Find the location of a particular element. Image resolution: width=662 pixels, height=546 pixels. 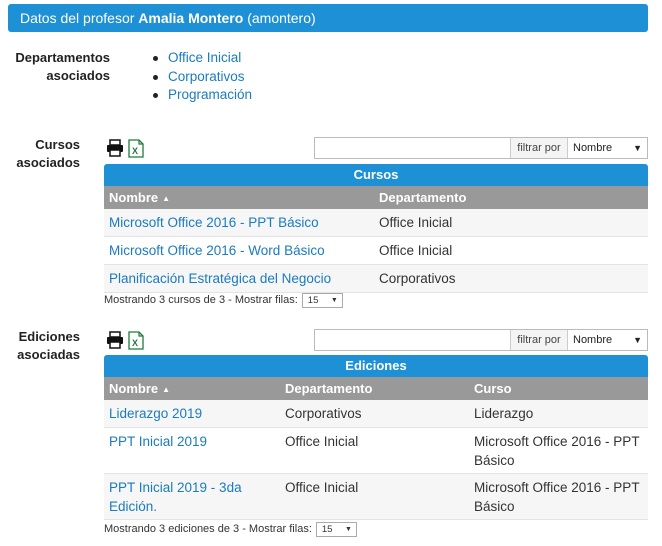

col-curso: Curso is located at coordinates (493, 388).